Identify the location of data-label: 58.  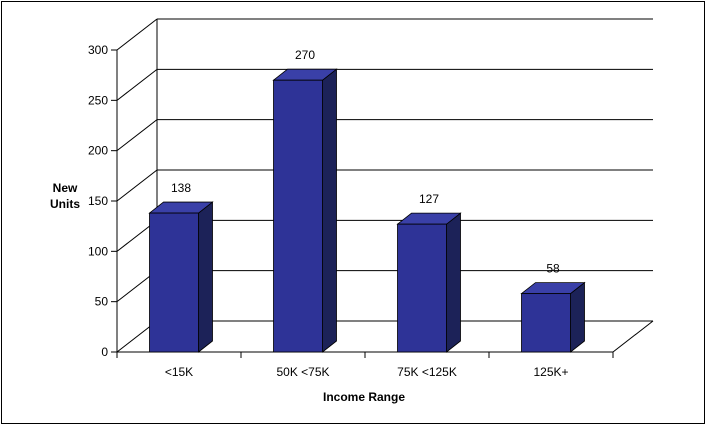
(553, 269).